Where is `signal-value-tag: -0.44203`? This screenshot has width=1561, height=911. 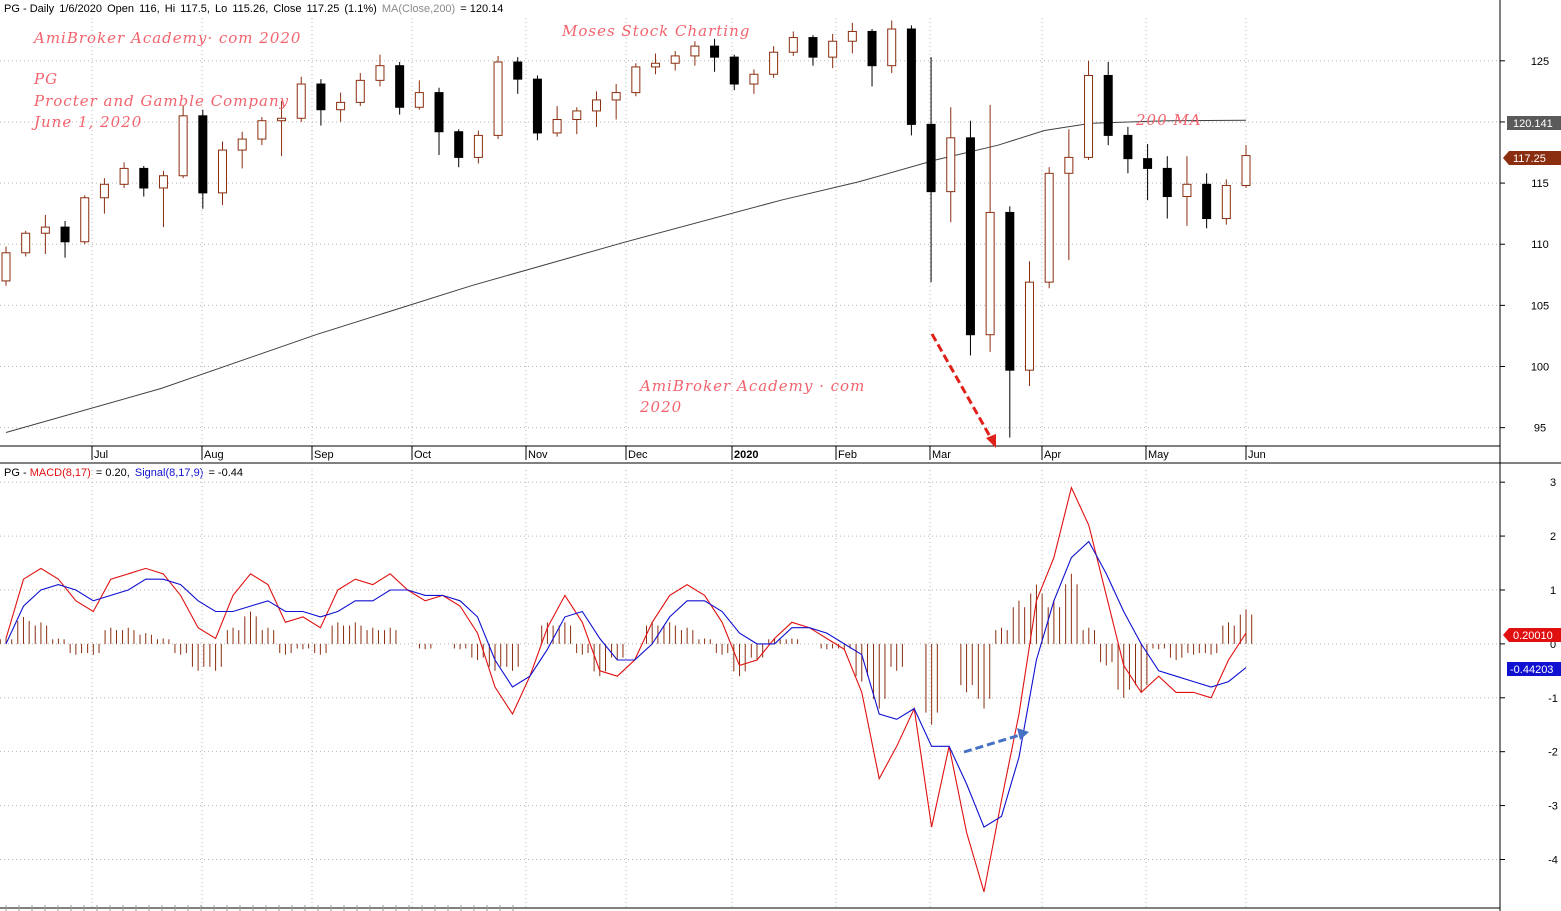
signal-value-tag: -0.44203 is located at coordinates (1534, 669).